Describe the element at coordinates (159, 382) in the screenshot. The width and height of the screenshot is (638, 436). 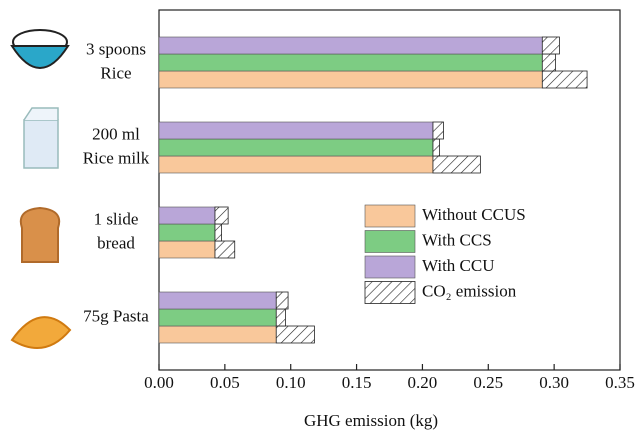
I see `x-tick-label: 0.00` at that location.